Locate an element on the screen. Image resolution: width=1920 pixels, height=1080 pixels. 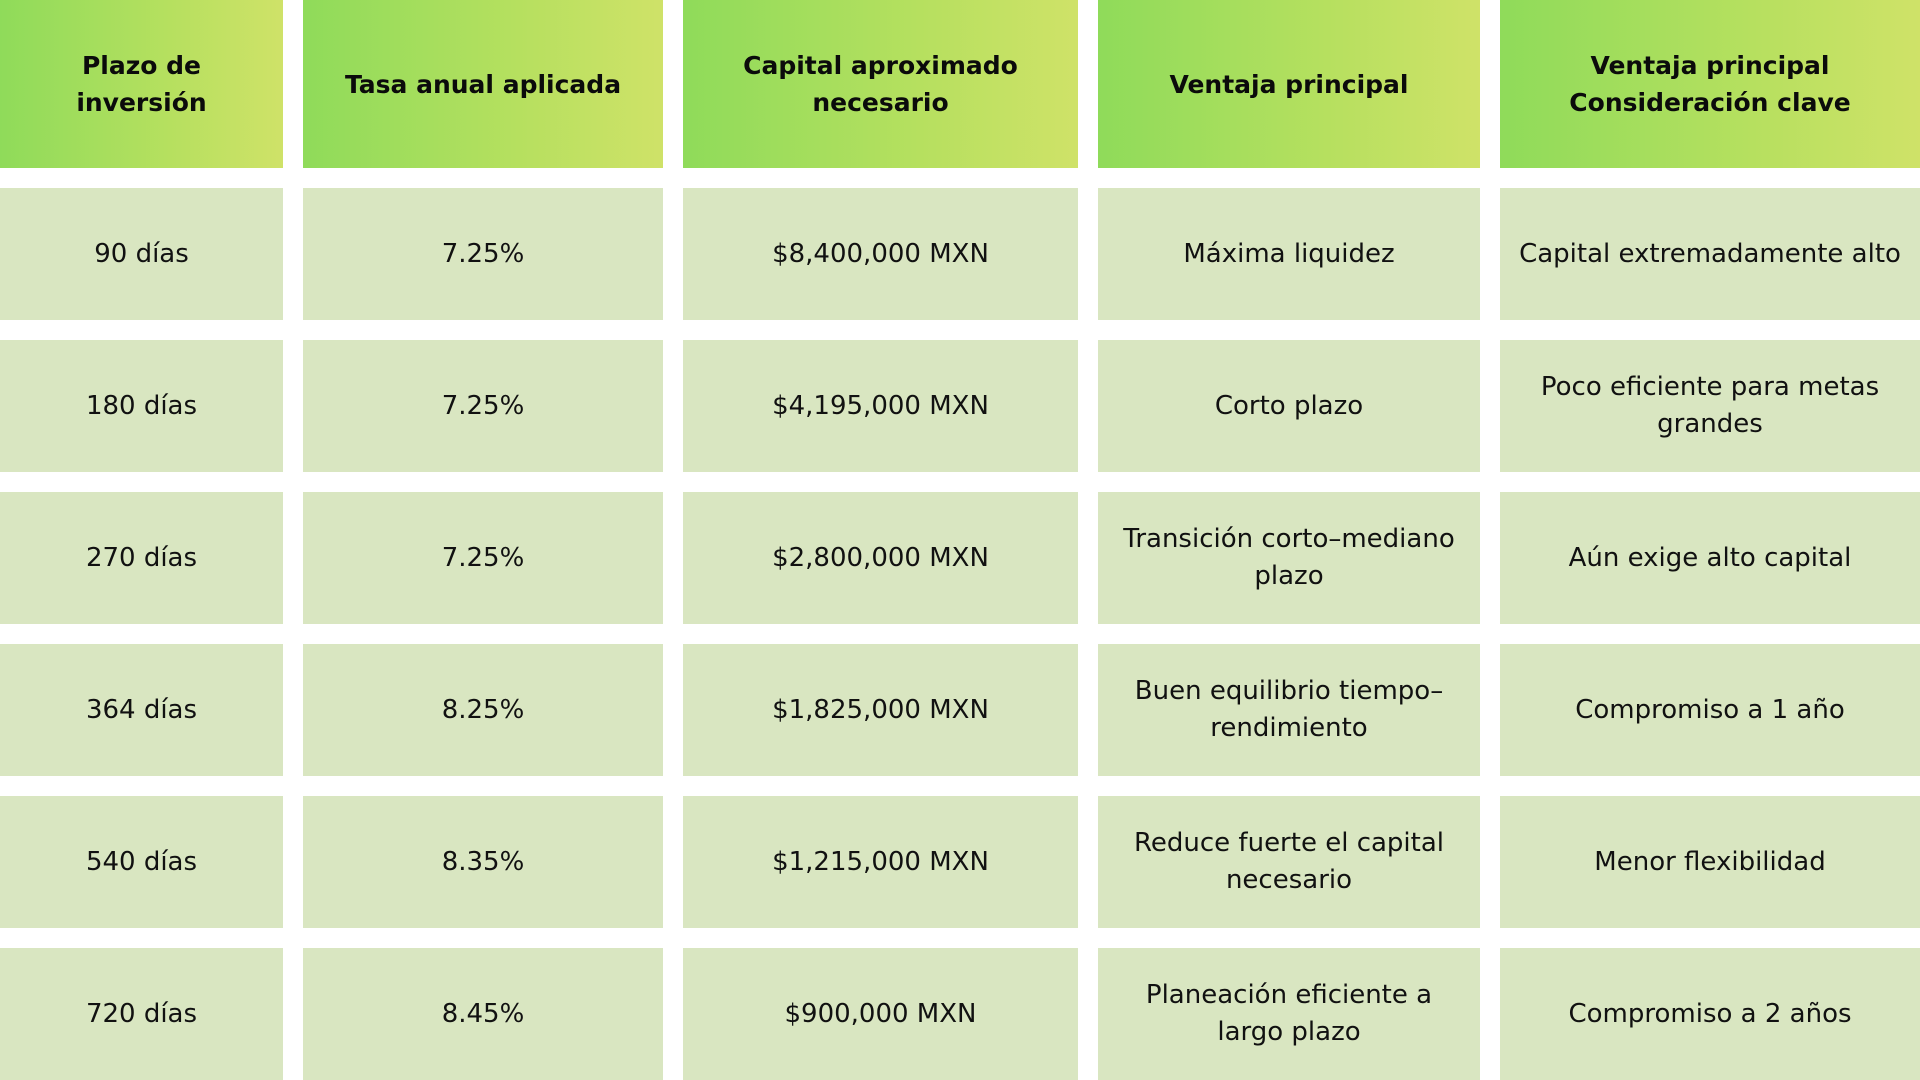
cell-text: $8,400,000 MXN is located at coordinates (880, 253).